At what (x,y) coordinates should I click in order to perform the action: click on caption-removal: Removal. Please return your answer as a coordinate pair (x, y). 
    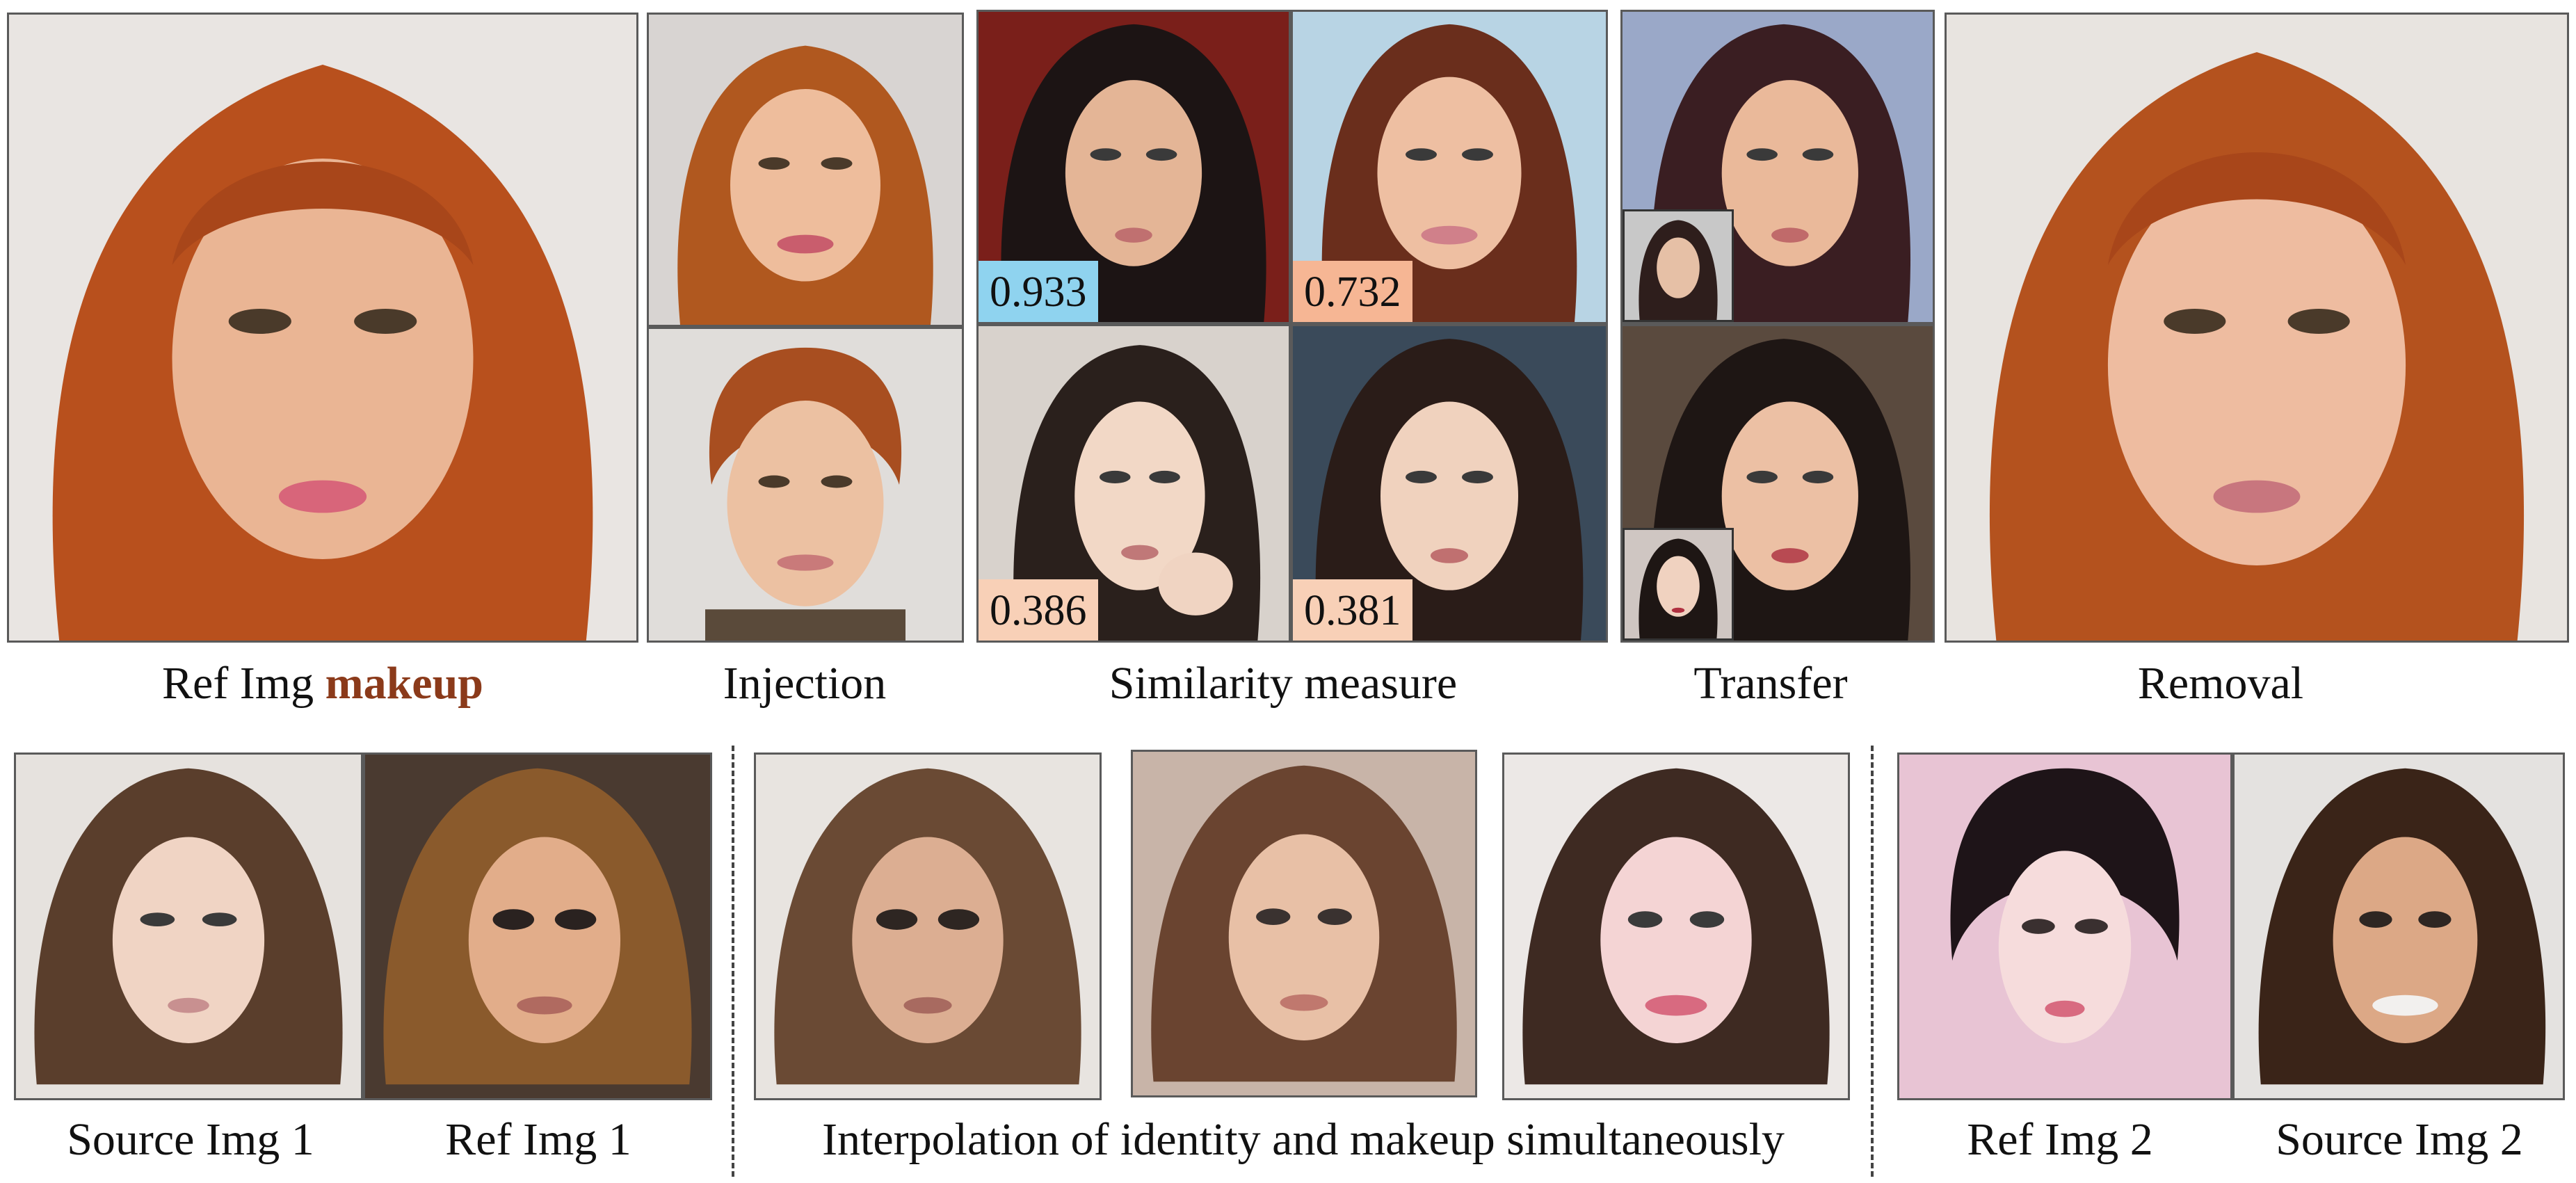
    Looking at the image, I should click on (2220, 684).